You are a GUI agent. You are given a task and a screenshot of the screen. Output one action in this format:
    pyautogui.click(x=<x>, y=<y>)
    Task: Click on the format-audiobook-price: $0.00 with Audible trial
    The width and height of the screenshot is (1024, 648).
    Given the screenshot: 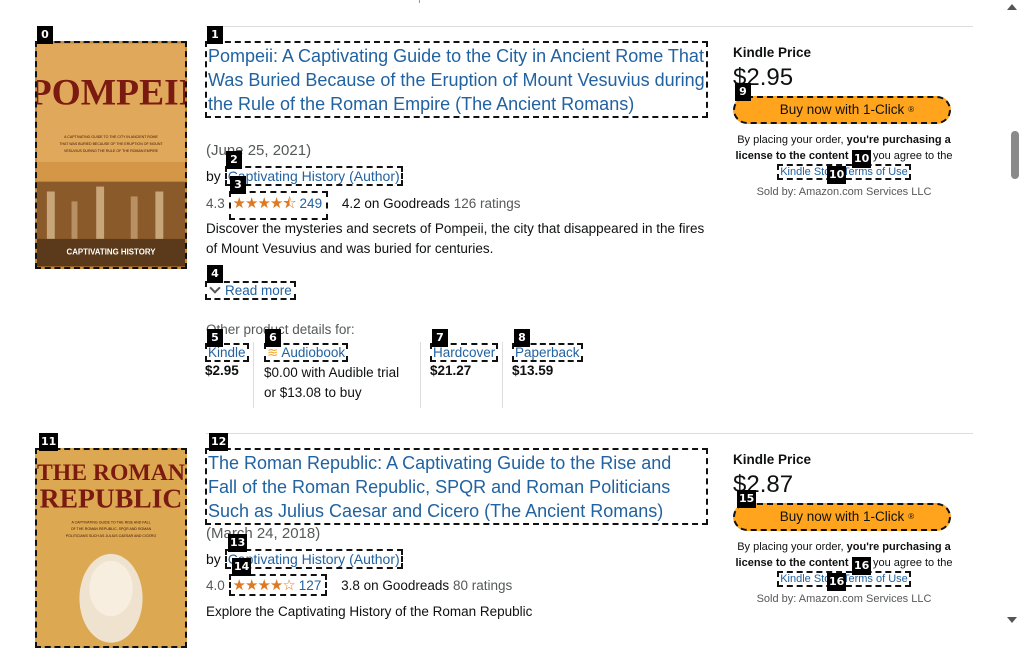 What is the action you would take?
    pyautogui.click(x=332, y=372)
    